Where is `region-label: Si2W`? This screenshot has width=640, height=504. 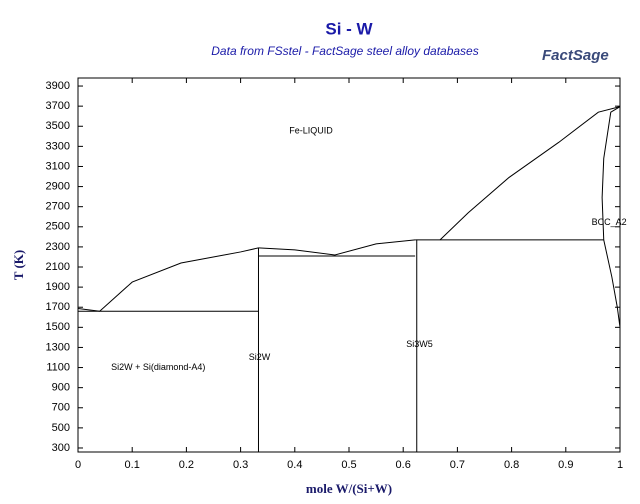
region-label: Si2W is located at coordinates (260, 357).